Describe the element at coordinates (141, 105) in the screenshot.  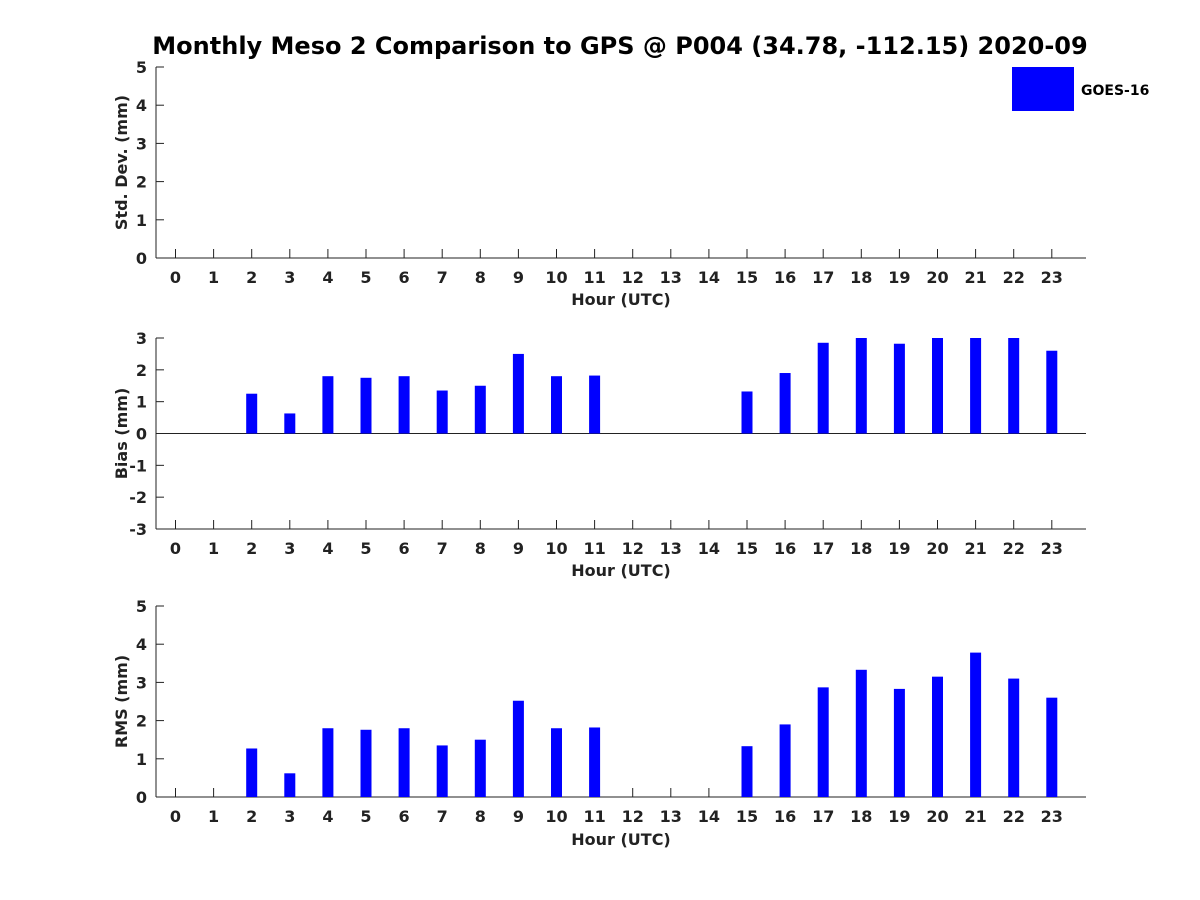
I see `y-tick-label: 4` at that location.